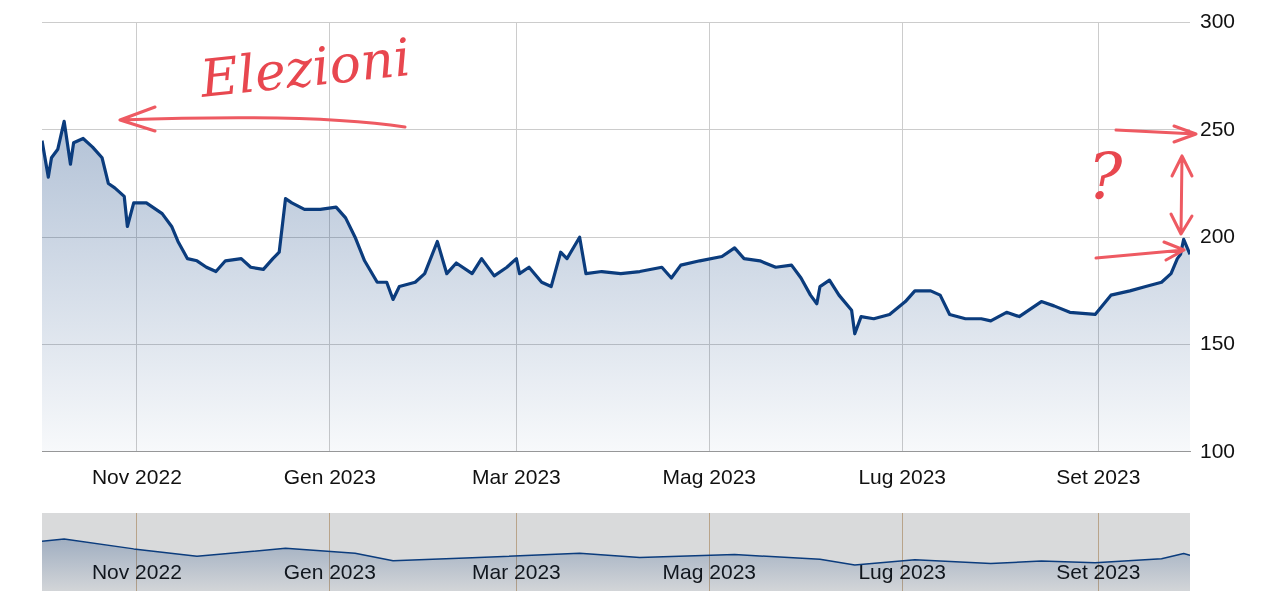 The image size is (1280, 591). Describe the element at coordinates (1105, 177) in the screenshot. I see `annotation: ?` at that location.